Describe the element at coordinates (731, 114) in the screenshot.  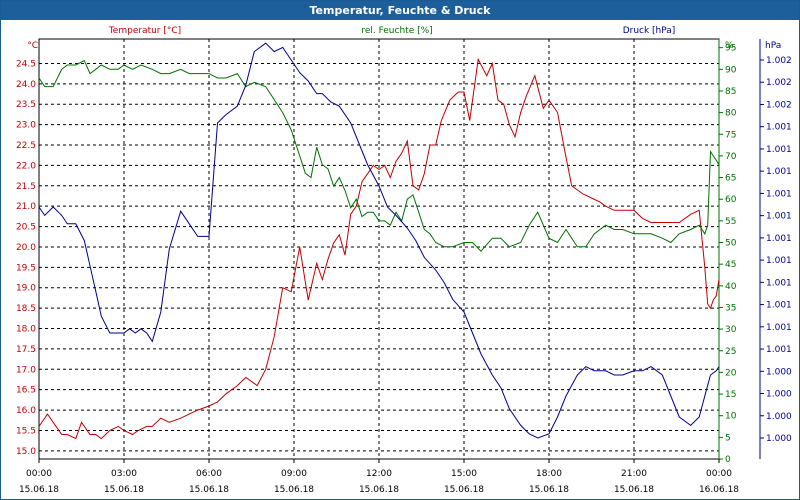
I see `humidity-tick-label: 80` at that location.